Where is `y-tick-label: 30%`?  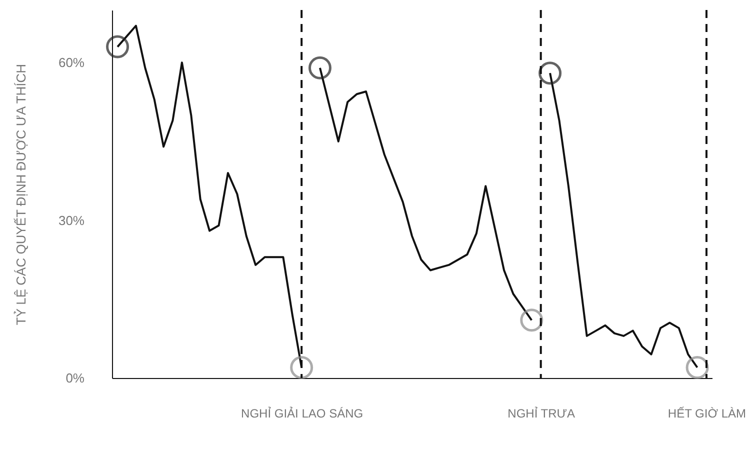 y-tick-label: 30% is located at coordinates (71, 220).